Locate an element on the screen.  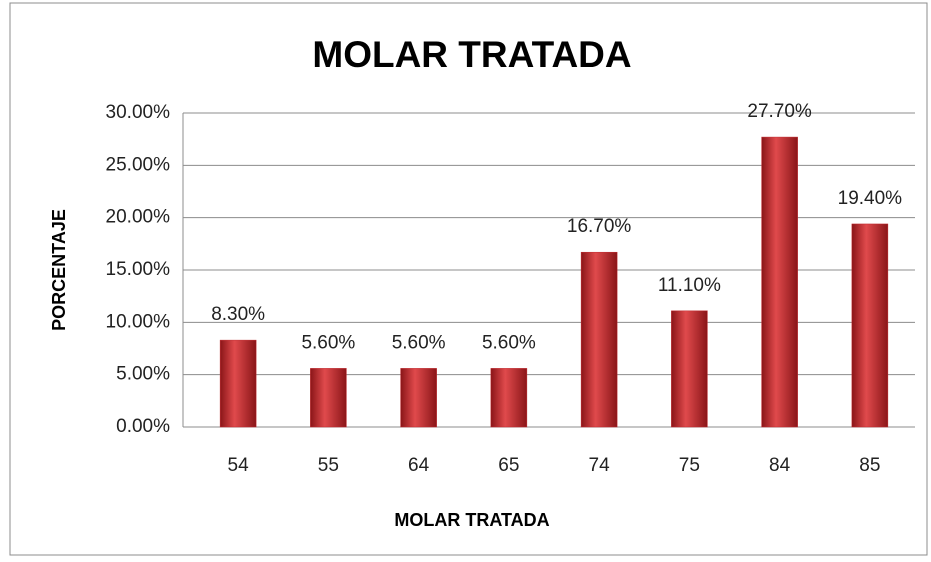
data-label: 27.70% is located at coordinates (779, 111).